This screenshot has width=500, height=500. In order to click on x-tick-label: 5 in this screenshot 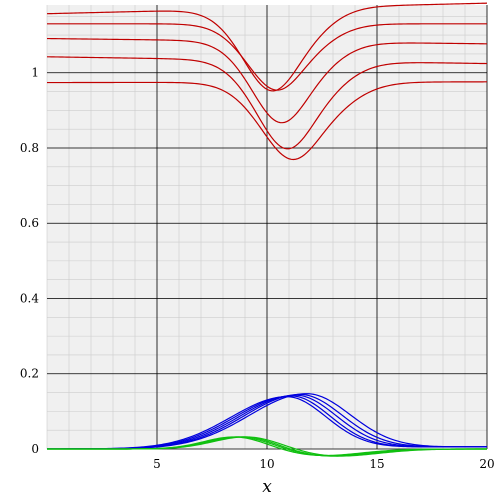, I will do `click(157, 464)`.